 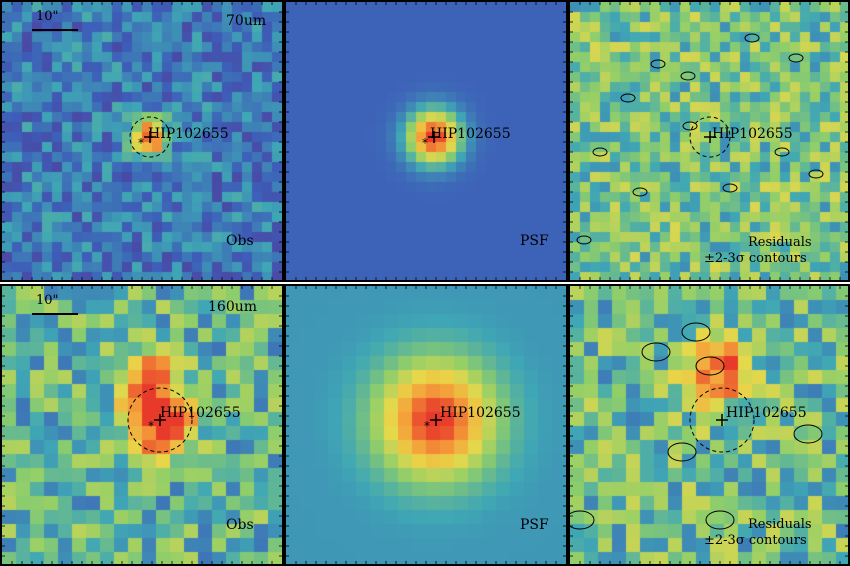 I want to click on band-label: 70um, so click(x=246, y=21).